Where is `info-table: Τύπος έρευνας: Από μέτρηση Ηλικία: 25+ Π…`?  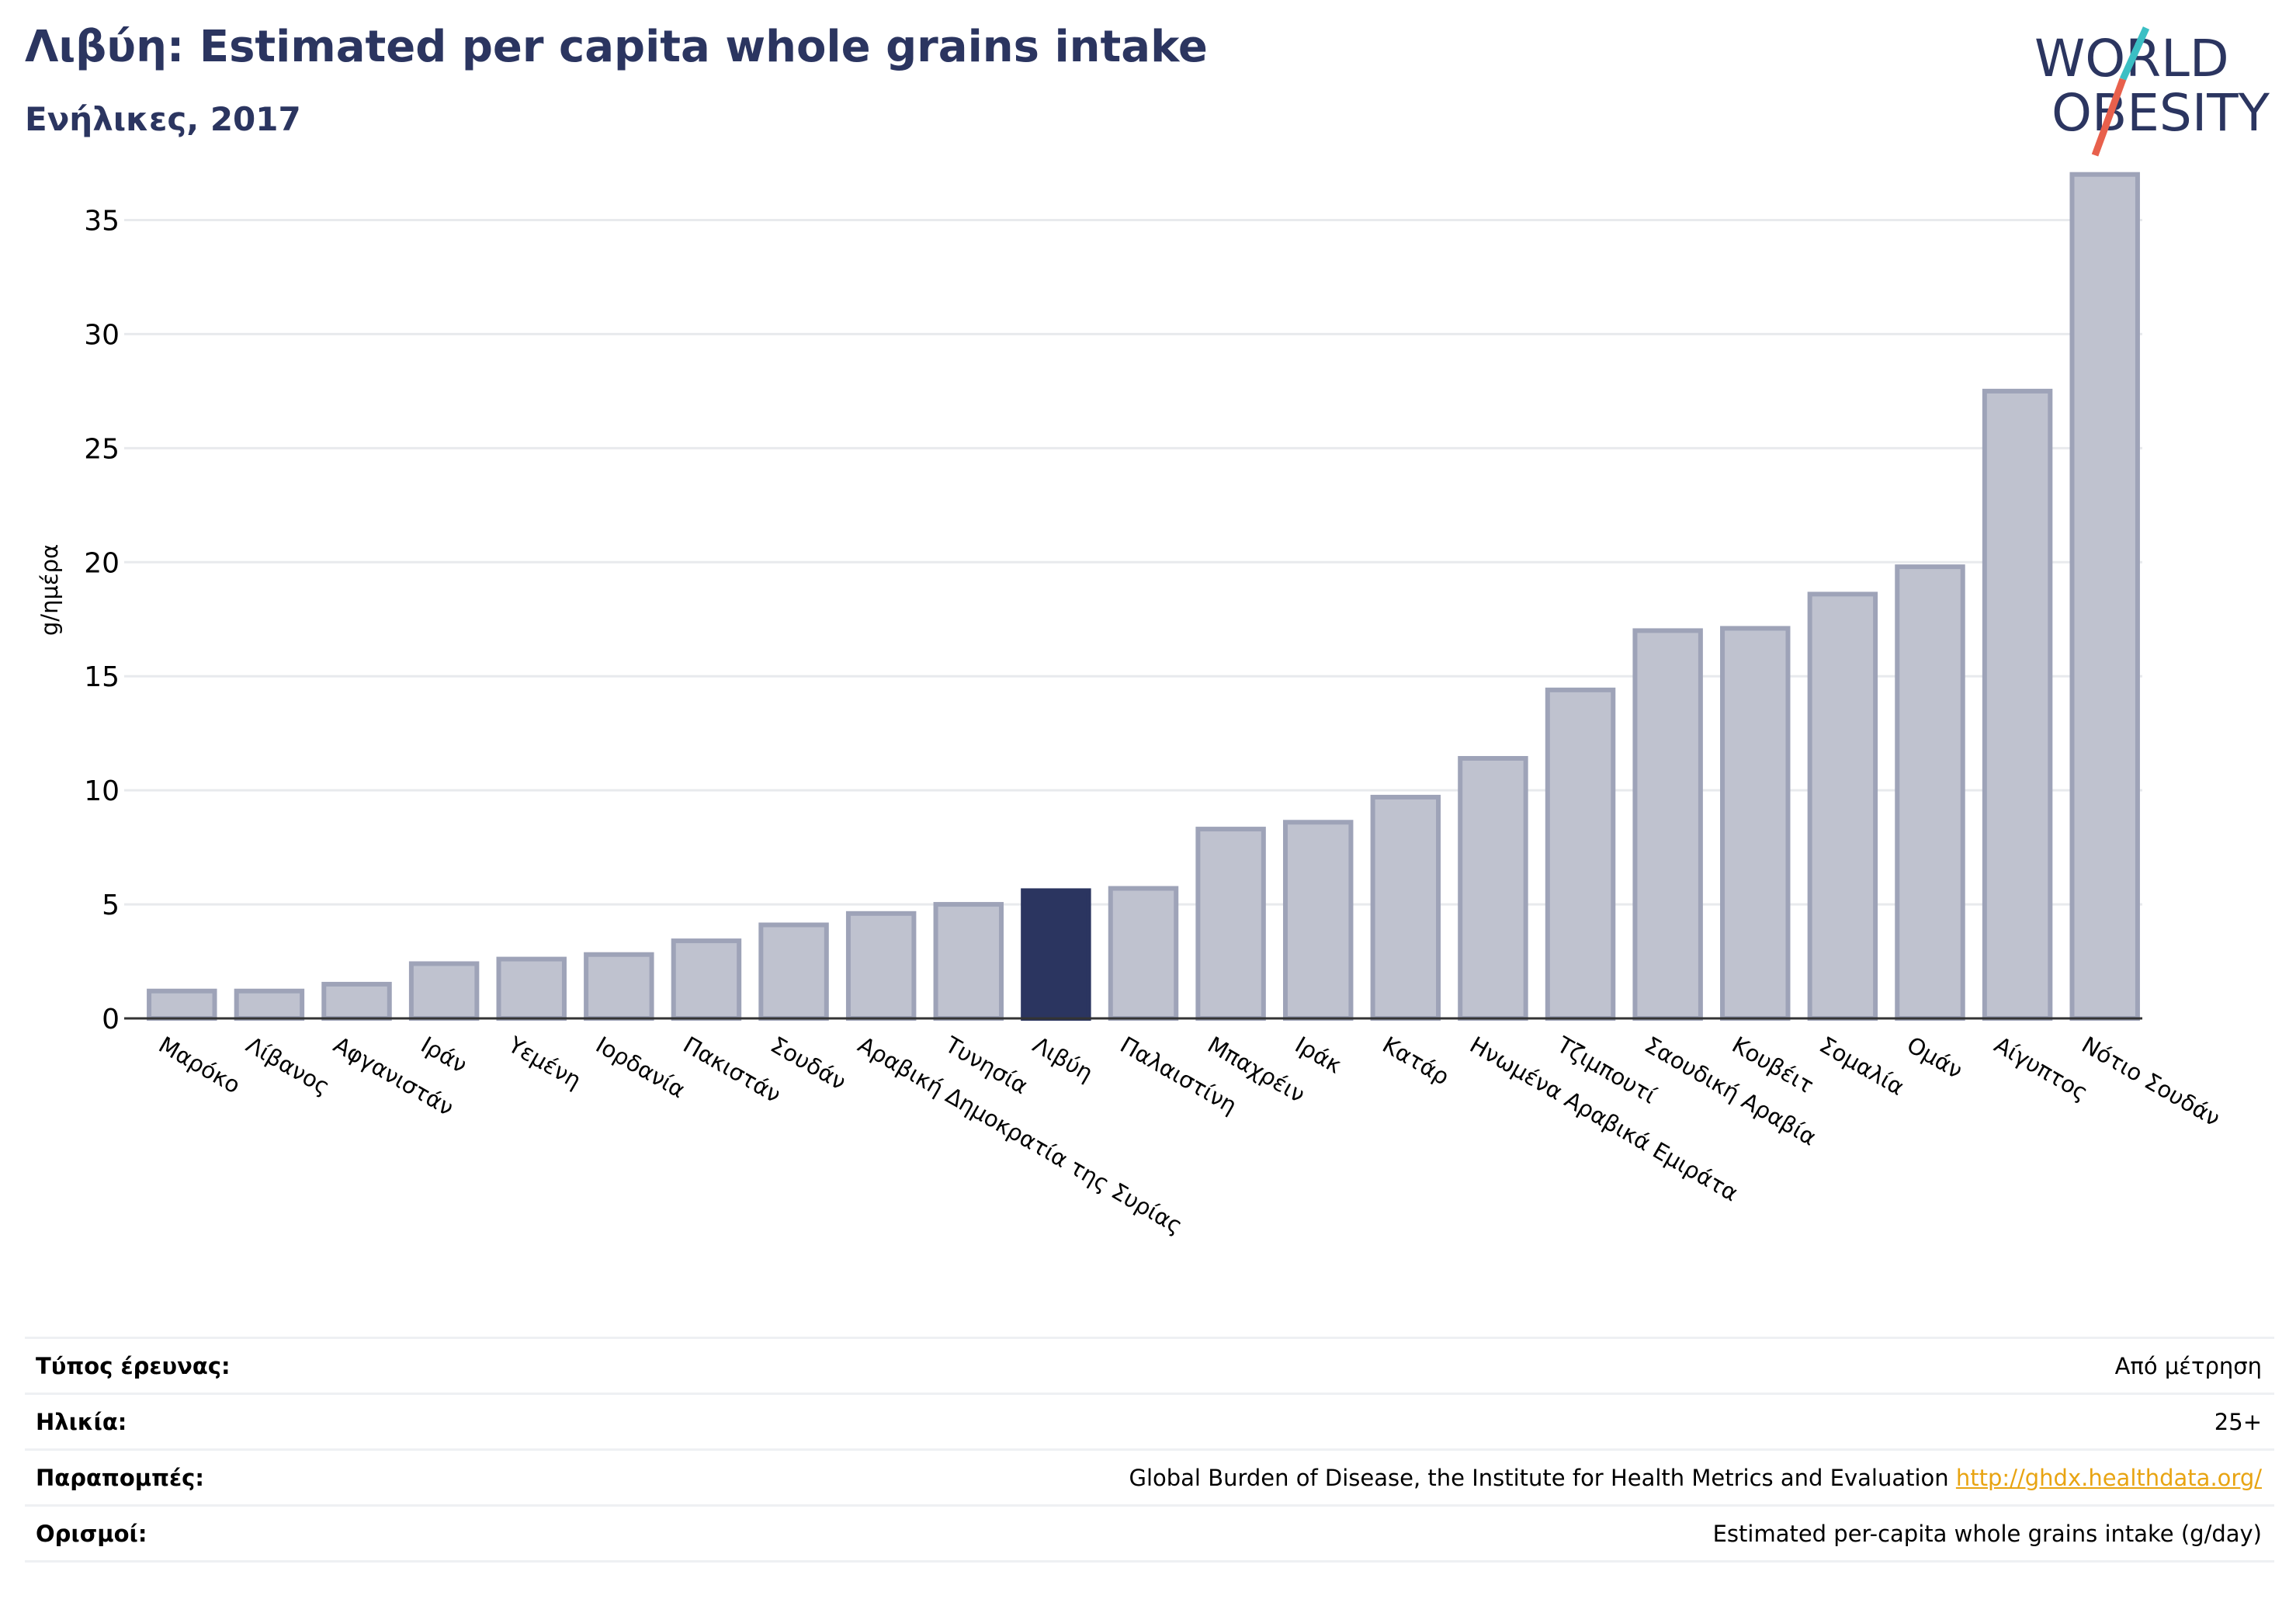 info-table: Τύπος έρευνας: Από μέτρηση Ηλικία: 25+ Π… is located at coordinates (1149, 1450).